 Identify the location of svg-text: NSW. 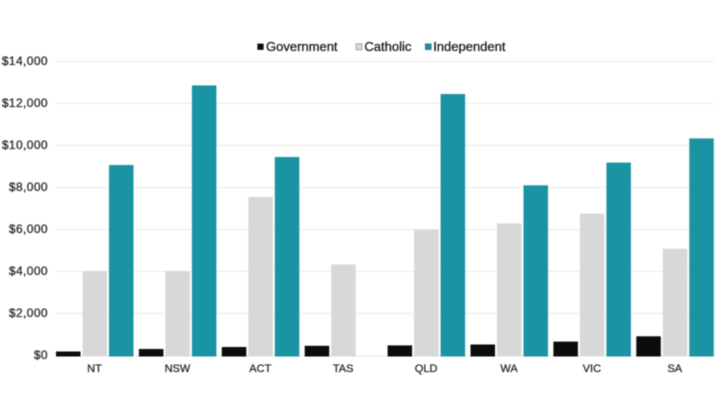
(178, 369).